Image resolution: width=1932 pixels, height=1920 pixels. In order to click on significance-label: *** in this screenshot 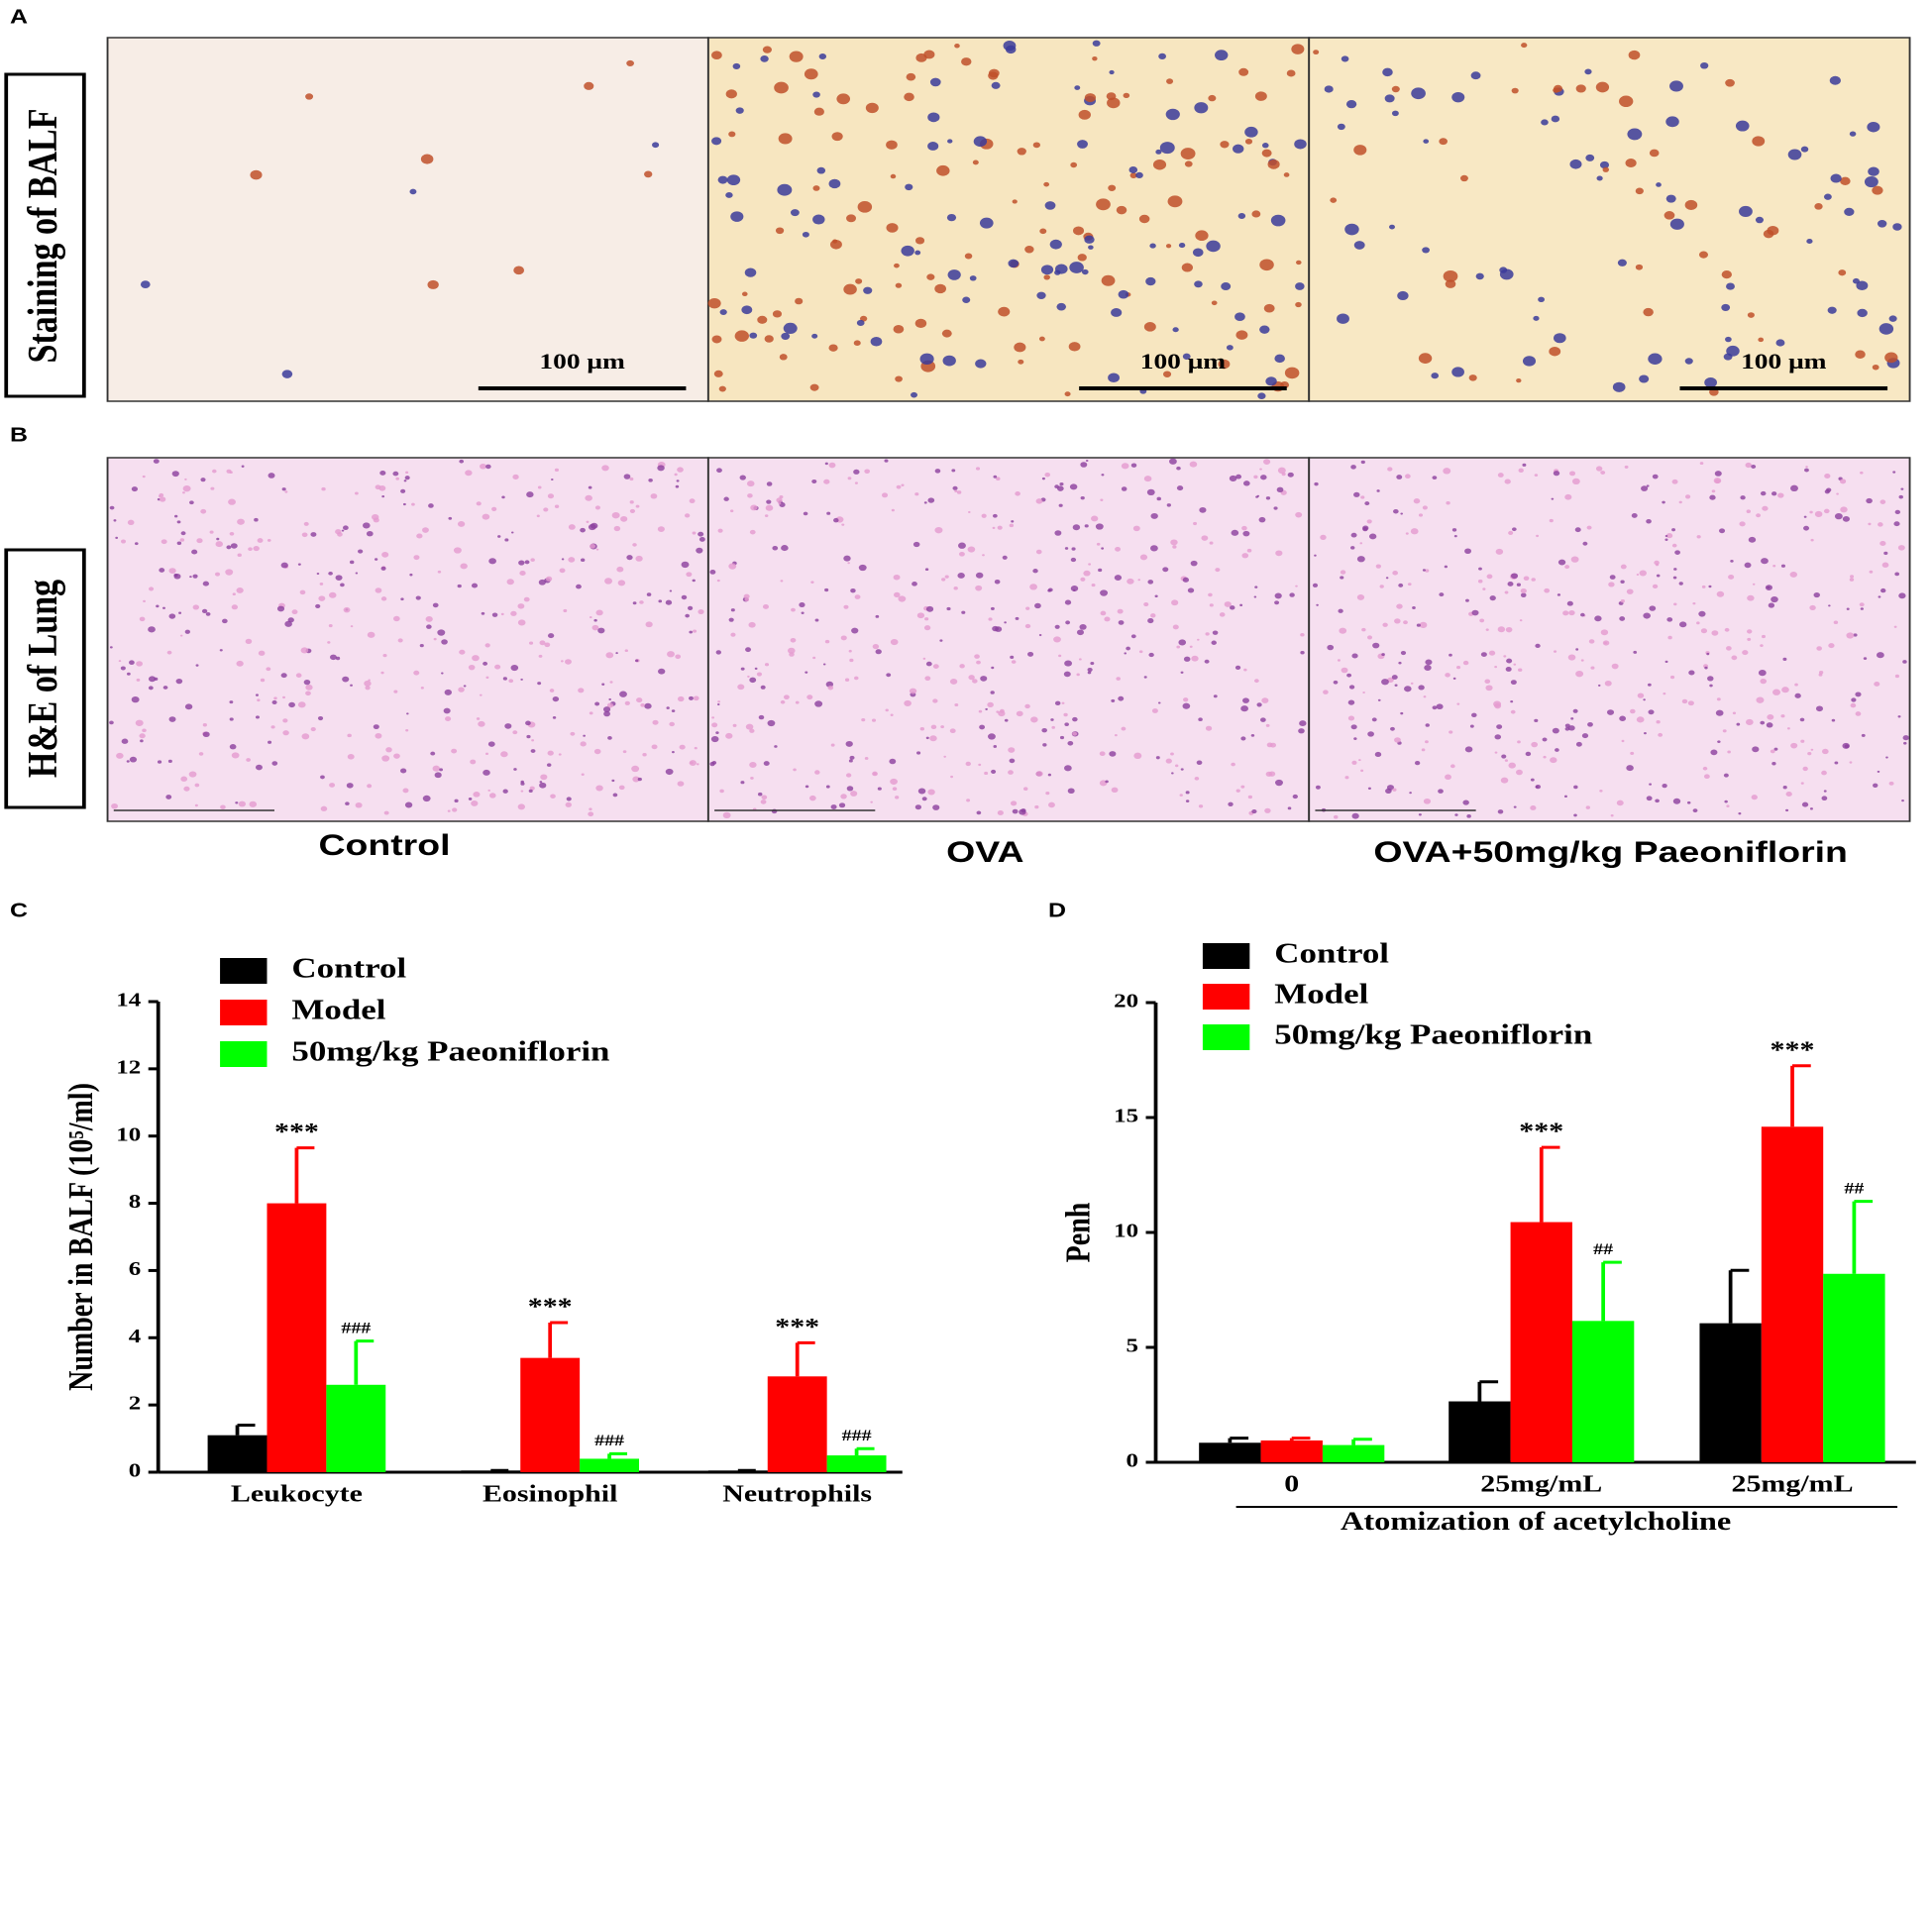, I will do `click(797, 1327)`.